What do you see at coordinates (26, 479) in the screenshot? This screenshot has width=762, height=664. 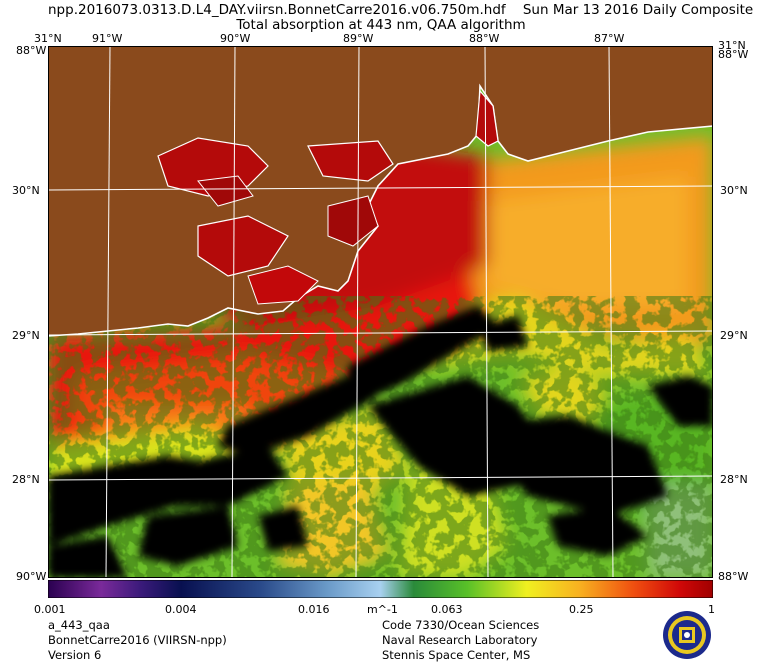 I see `lat-label-28n-left: 28°N` at bounding box center [26, 479].